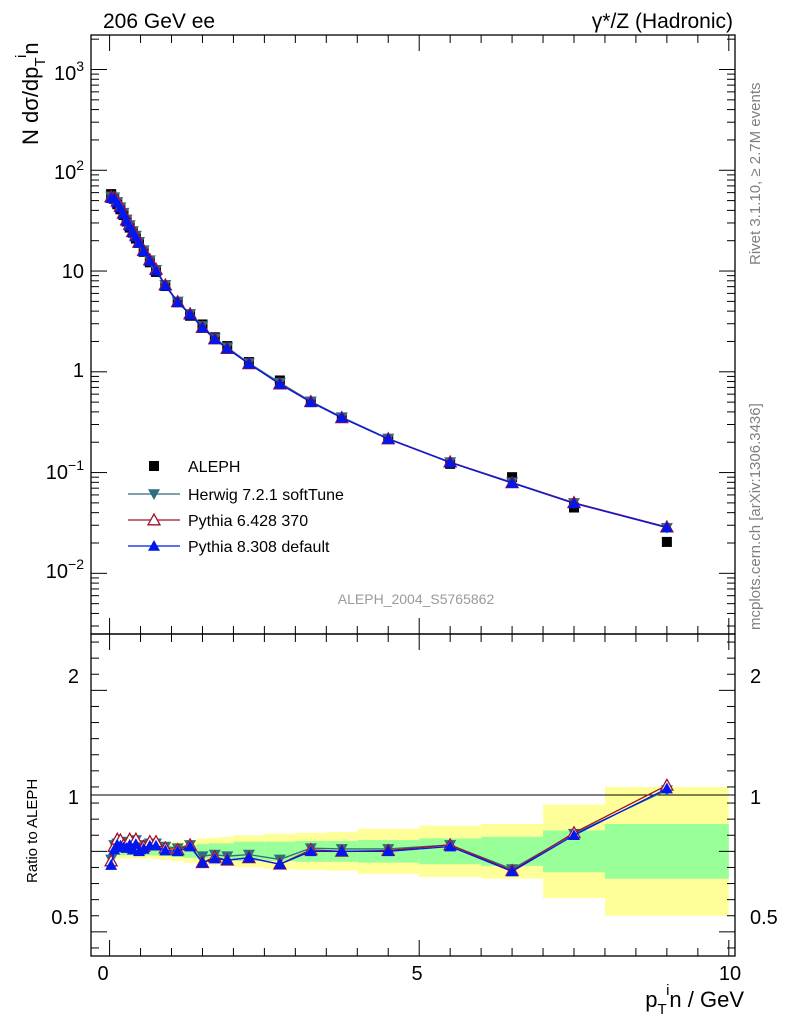  I want to click on x-tick-labels: 0 5 10, so click(419, 974).